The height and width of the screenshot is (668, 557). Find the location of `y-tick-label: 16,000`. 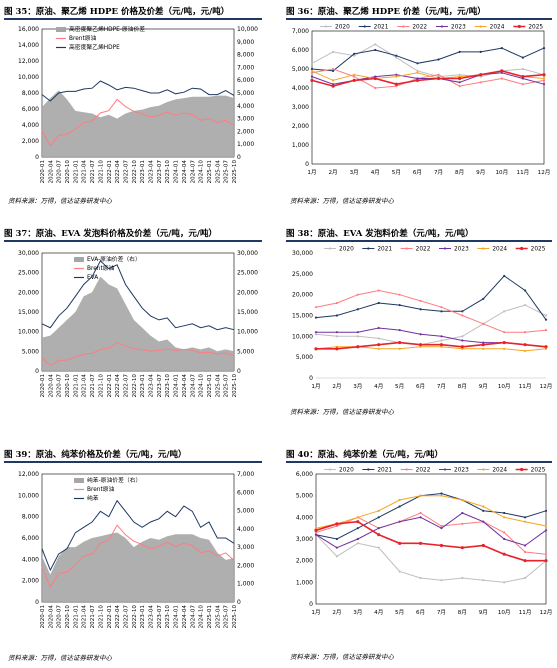

y-tick-label: 16,000 is located at coordinates (28, 29).